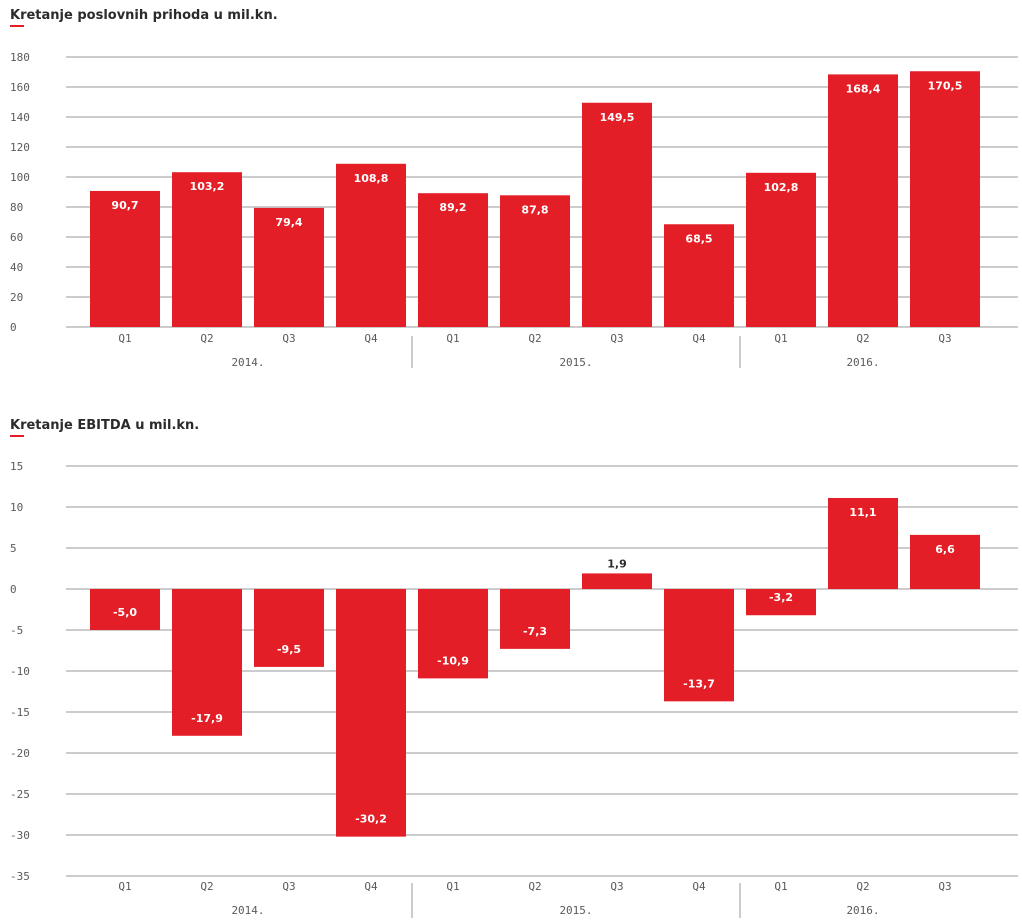 The image size is (1022, 920). I want to click on y-tick-label: 160, so click(20, 87).